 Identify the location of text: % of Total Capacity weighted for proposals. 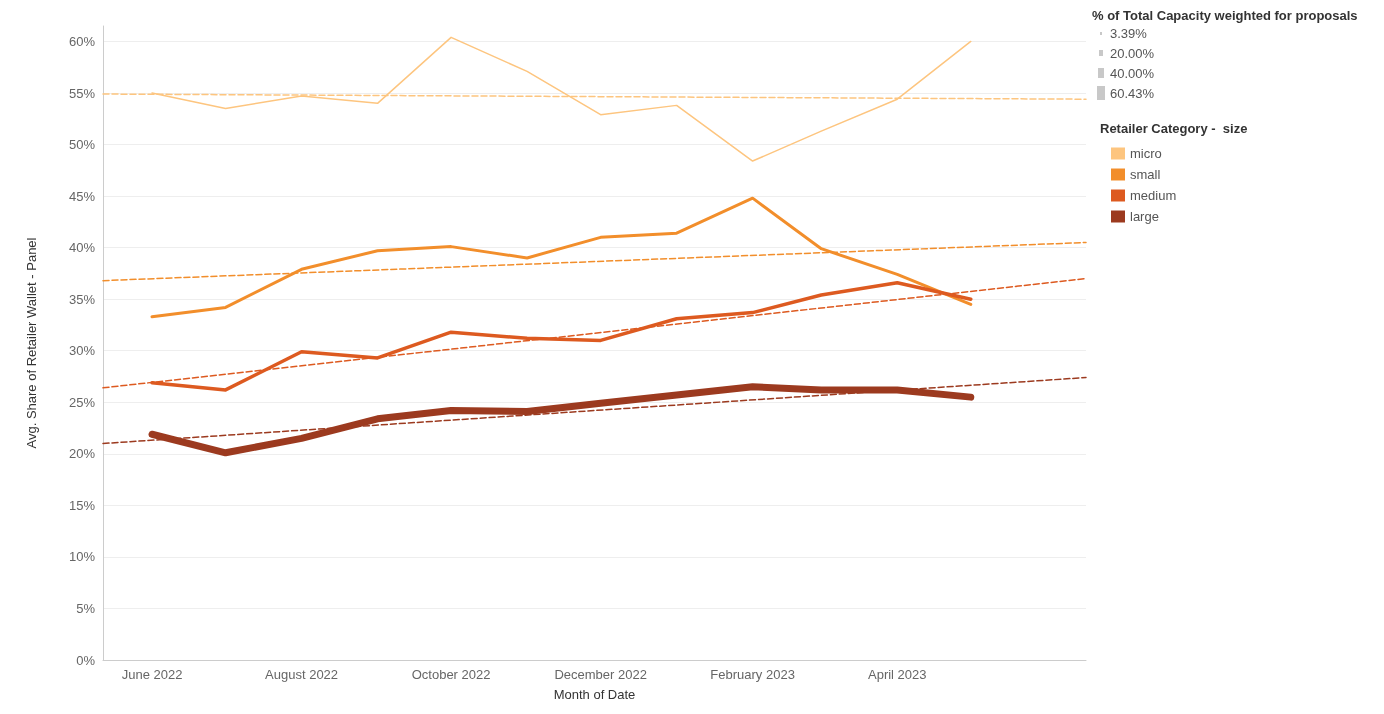
(1225, 15).